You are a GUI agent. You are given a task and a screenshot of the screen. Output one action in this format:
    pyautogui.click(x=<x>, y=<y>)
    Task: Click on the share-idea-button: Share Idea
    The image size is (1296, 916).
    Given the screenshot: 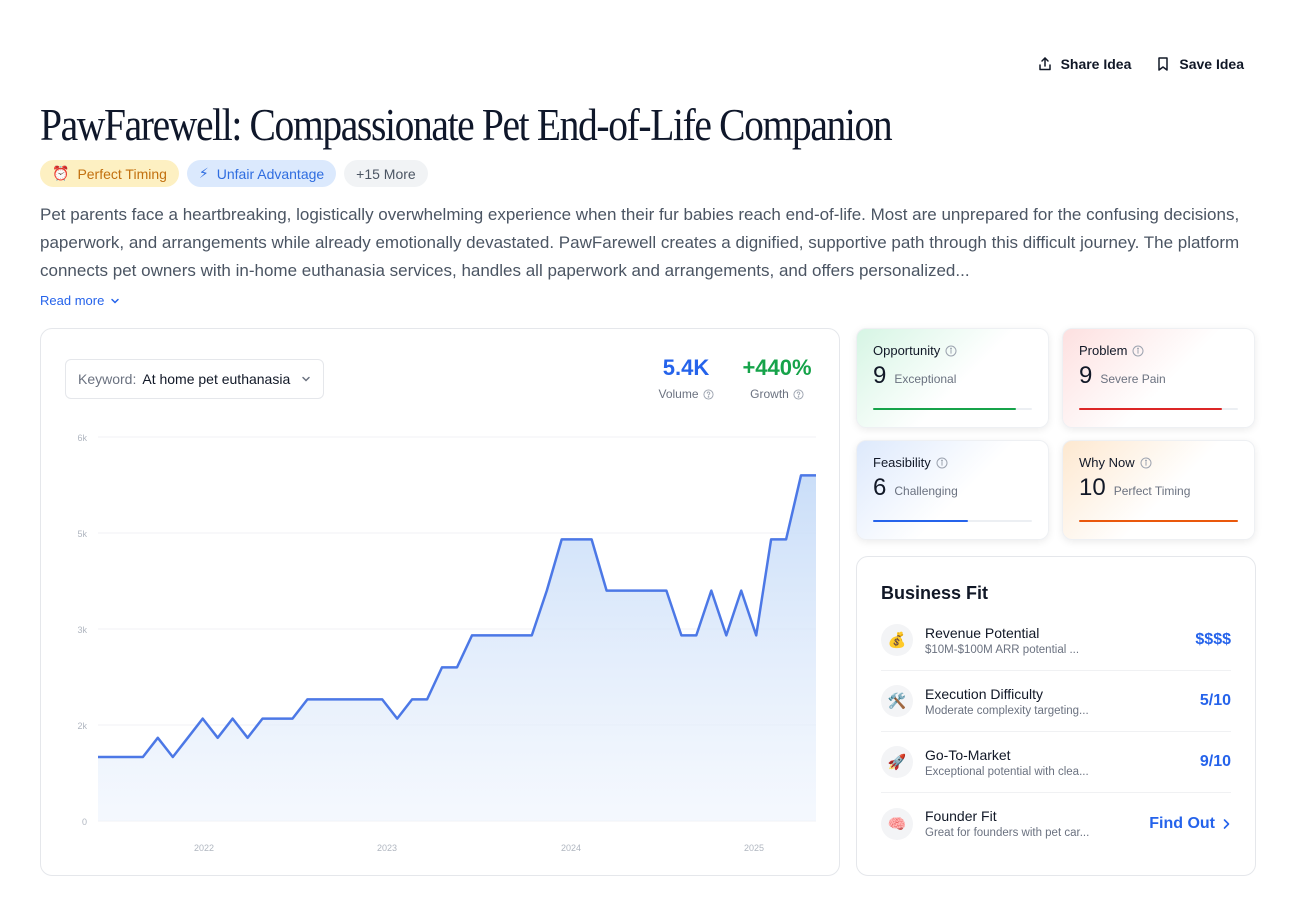 What is the action you would take?
    pyautogui.click(x=1084, y=64)
    